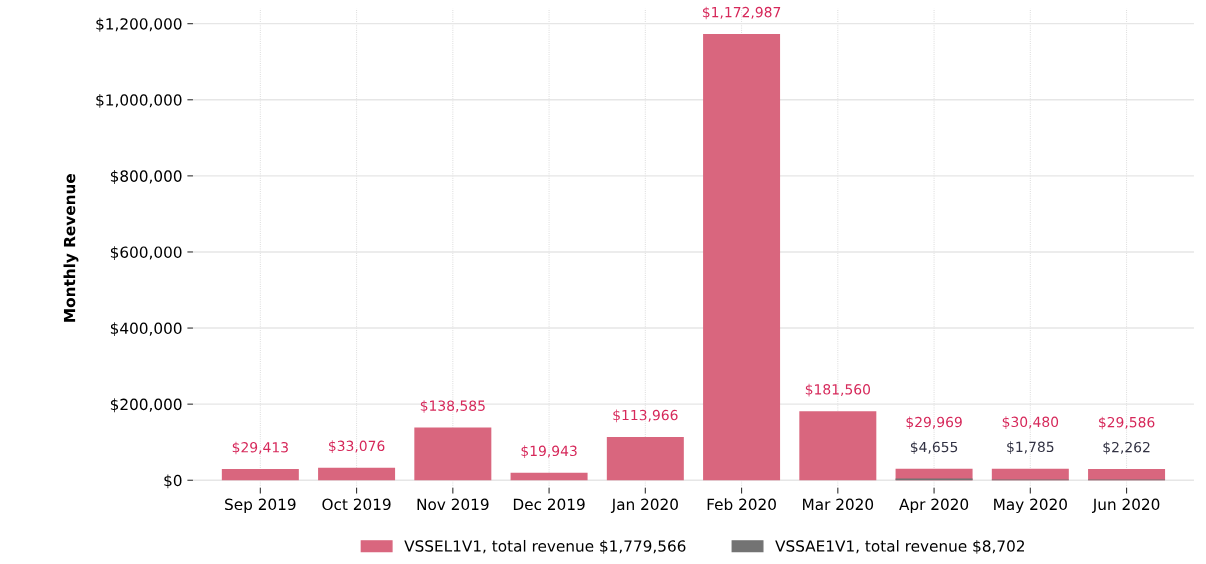 This screenshot has width=1206, height=564. I want to click on data-label: $30,480, so click(1030, 422).